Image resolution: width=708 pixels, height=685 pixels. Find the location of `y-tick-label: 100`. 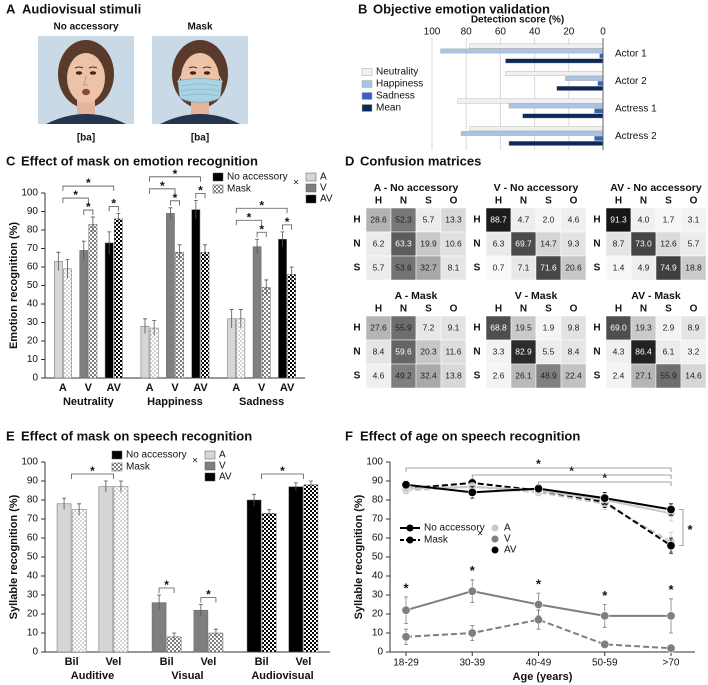

y-tick-label: 100 is located at coordinates (29, 462).